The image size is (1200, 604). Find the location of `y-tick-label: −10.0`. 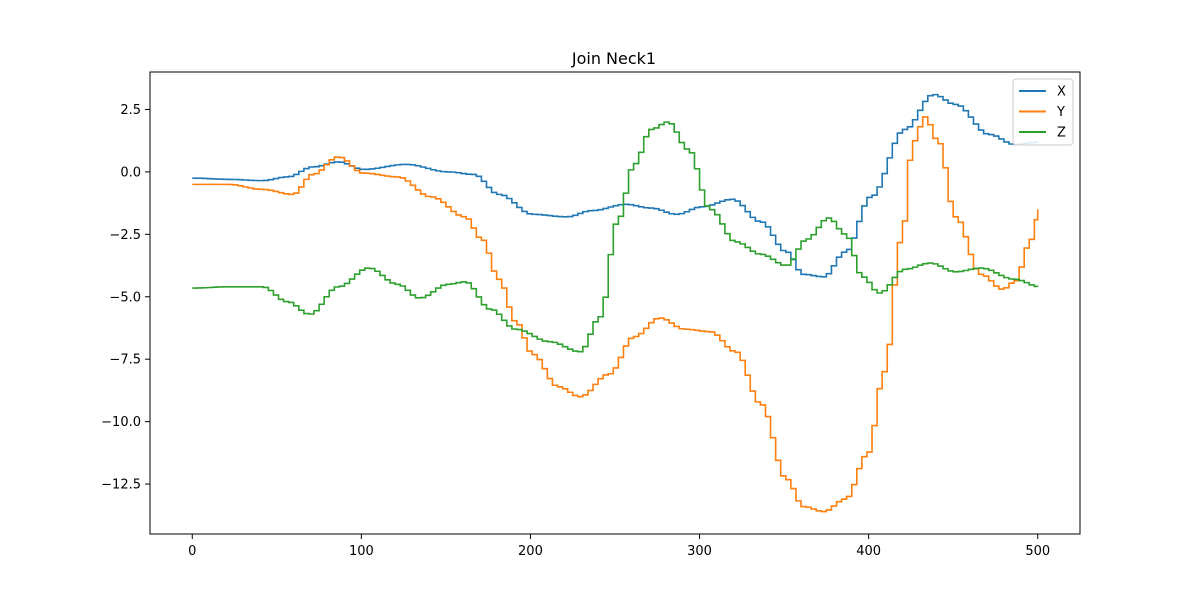

y-tick-label: −10.0 is located at coordinates (121, 422).